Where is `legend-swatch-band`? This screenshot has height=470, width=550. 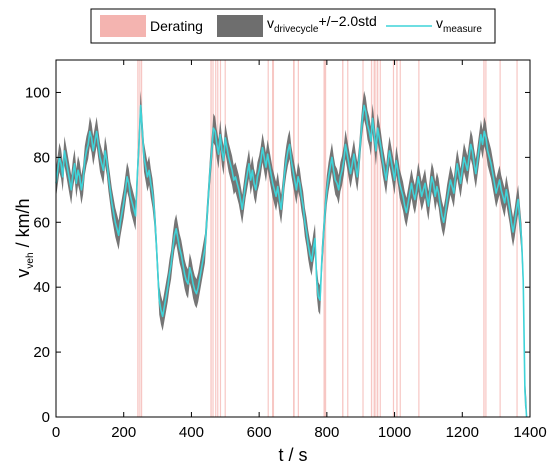 legend-swatch-band is located at coordinates (240, 26).